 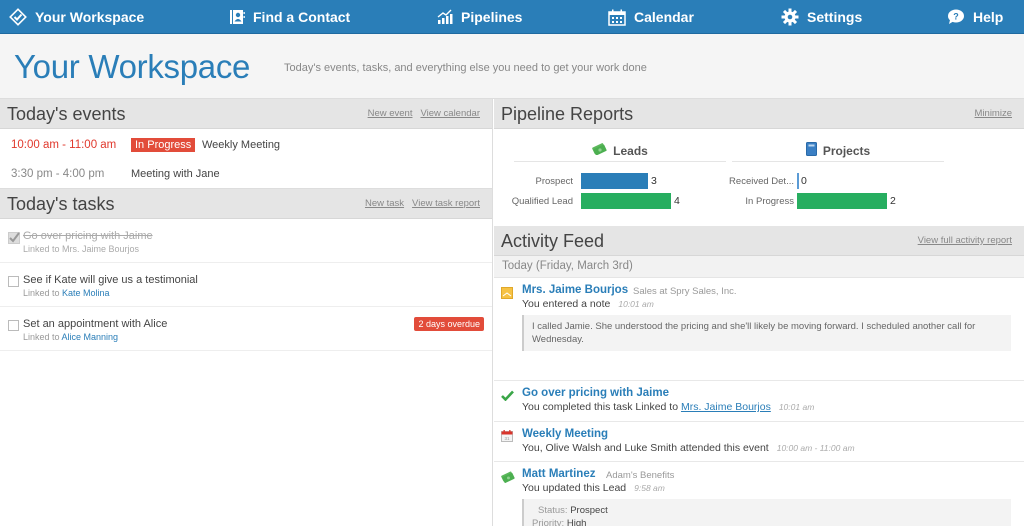 I want to click on nav-label: Calendar, so click(x=664, y=17).